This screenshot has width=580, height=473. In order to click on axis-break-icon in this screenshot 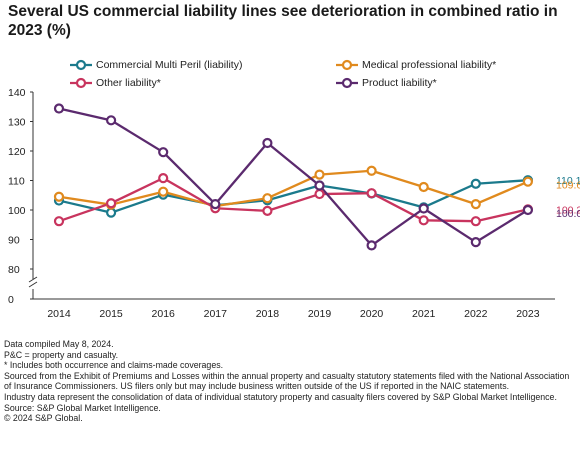, I will do `click(33, 282)`.